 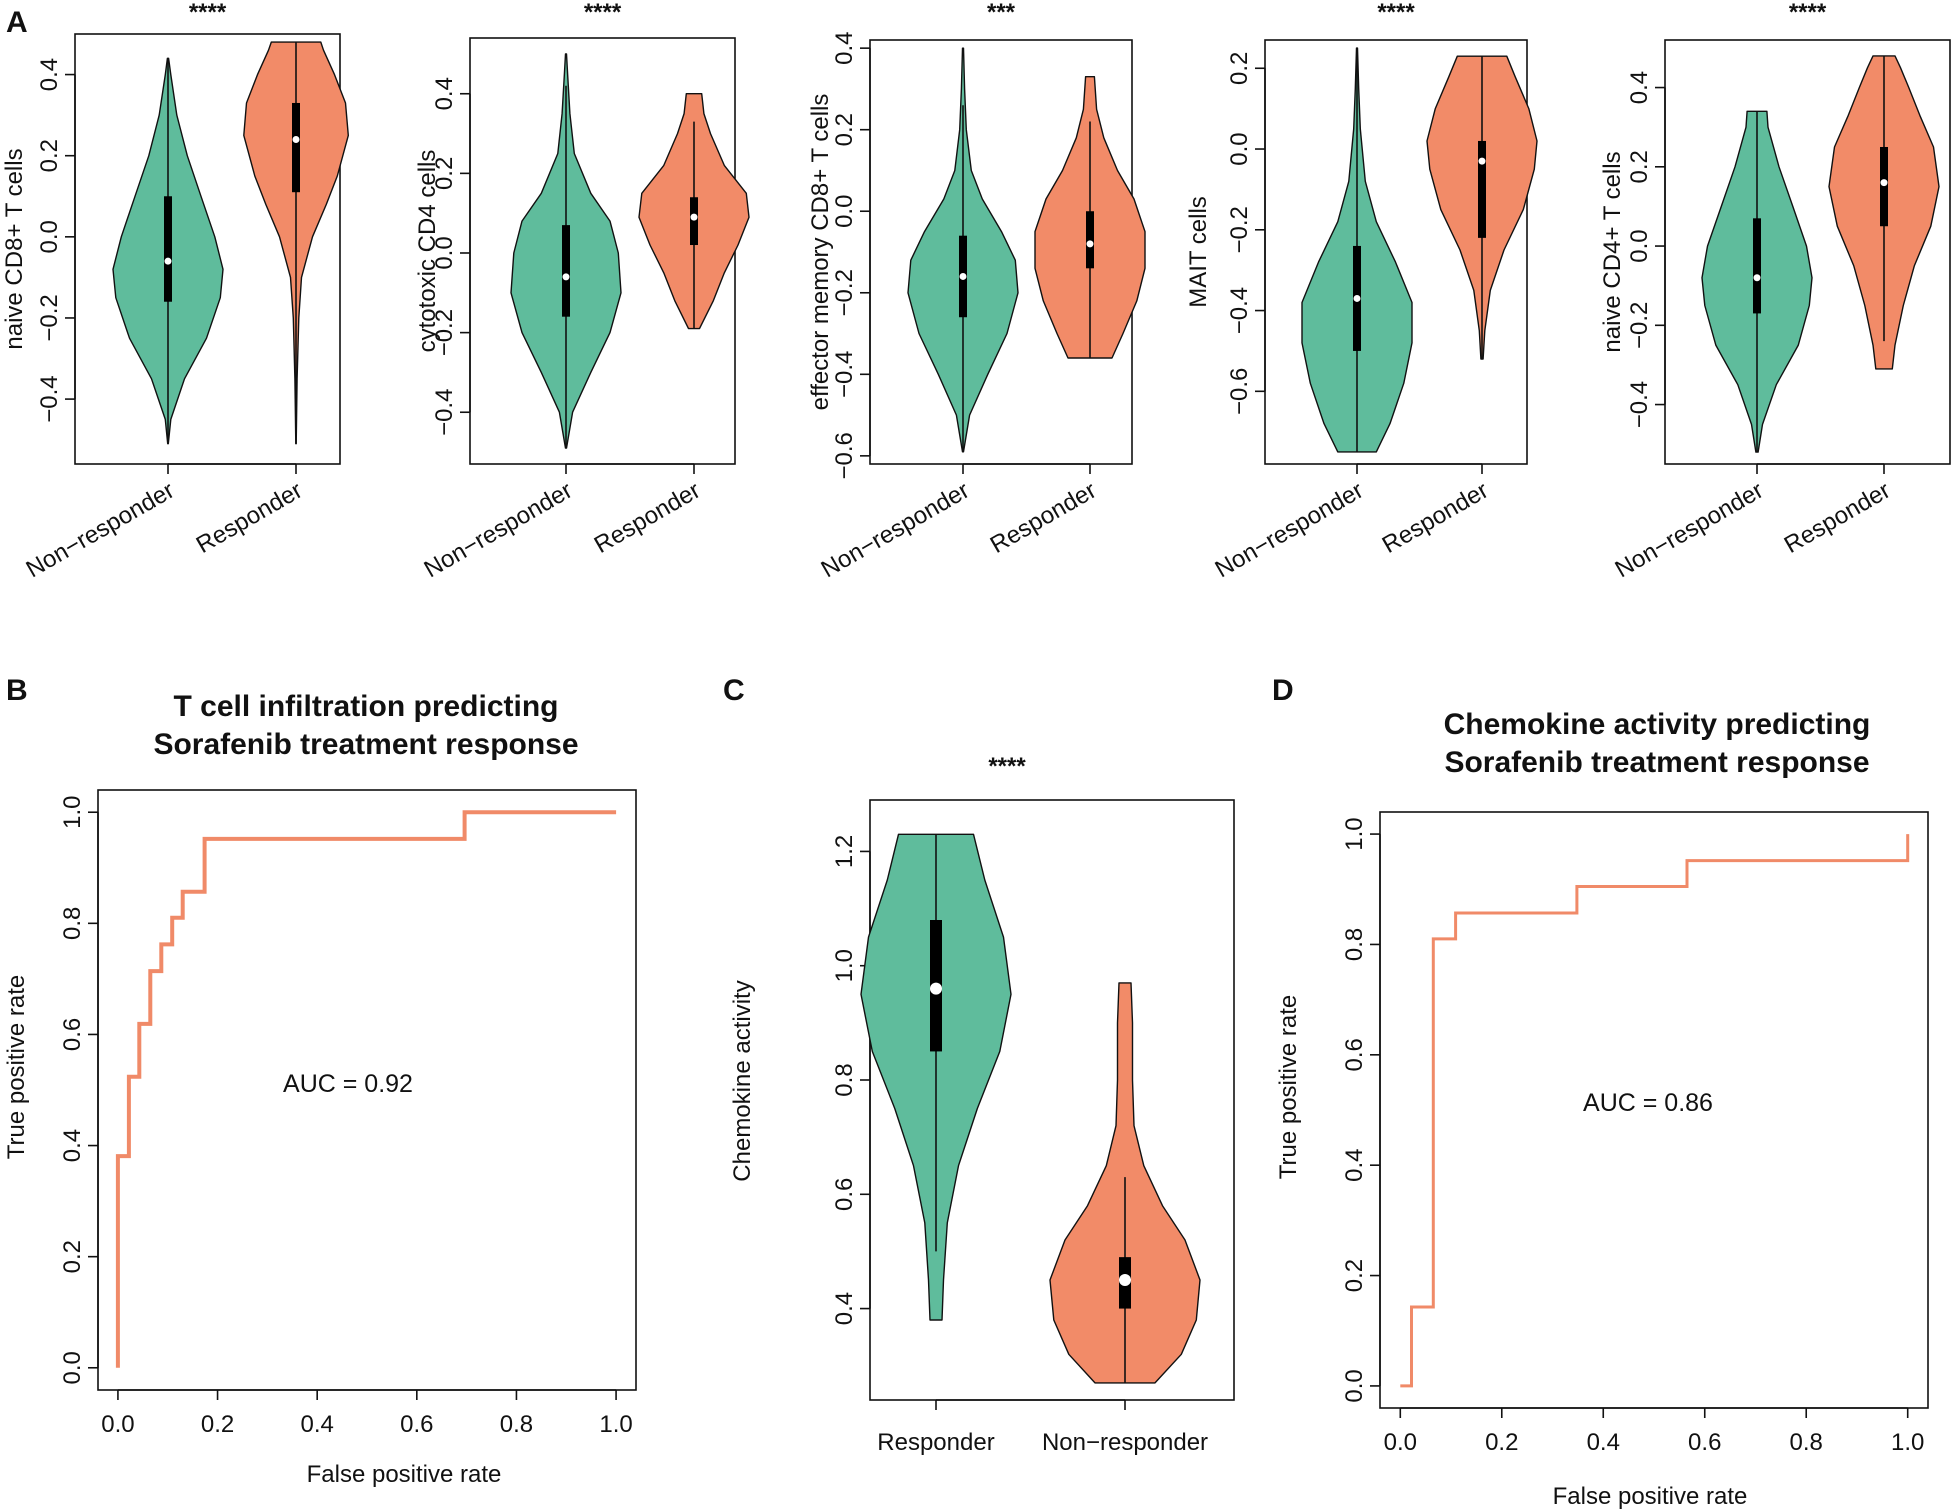 What do you see at coordinates (49, 155) in the screenshot?
I see `panel-a1-ytick-label: 0.2` at bounding box center [49, 155].